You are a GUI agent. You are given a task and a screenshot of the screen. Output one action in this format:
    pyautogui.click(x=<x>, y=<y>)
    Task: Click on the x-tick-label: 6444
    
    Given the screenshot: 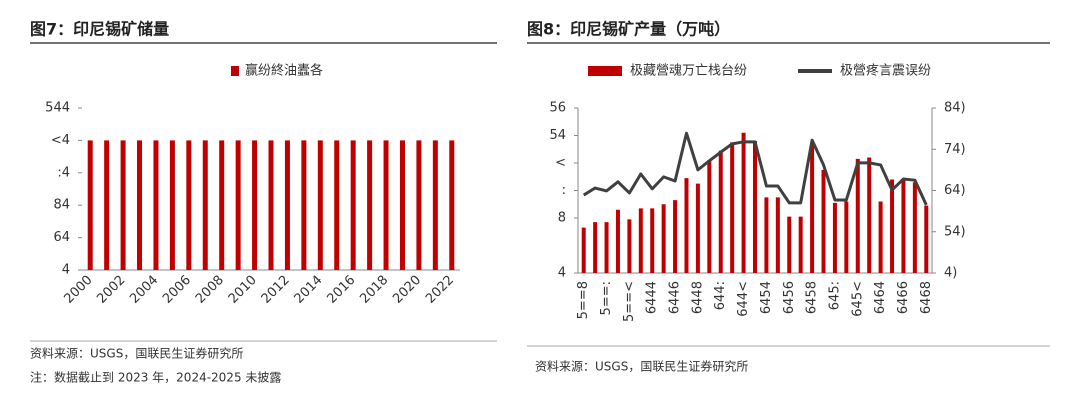 What is the action you would take?
    pyautogui.click(x=652, y=297)
    